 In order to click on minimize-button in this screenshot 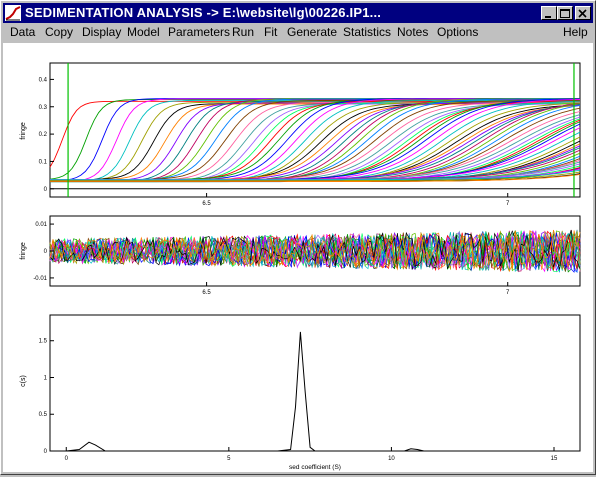, I will do `click(549, 13)`.